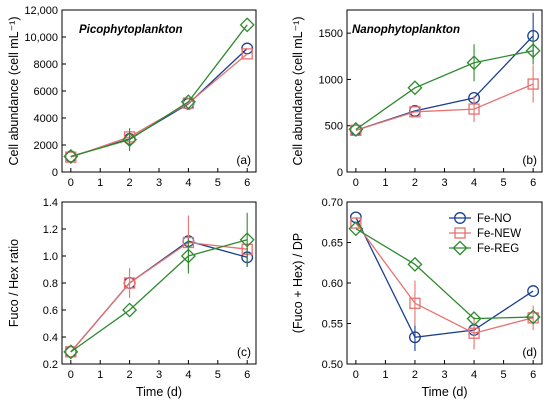 The height and width of the screenshot is (409, 550). I want to click on y-tick-label: 0.4, so click(50, 338).